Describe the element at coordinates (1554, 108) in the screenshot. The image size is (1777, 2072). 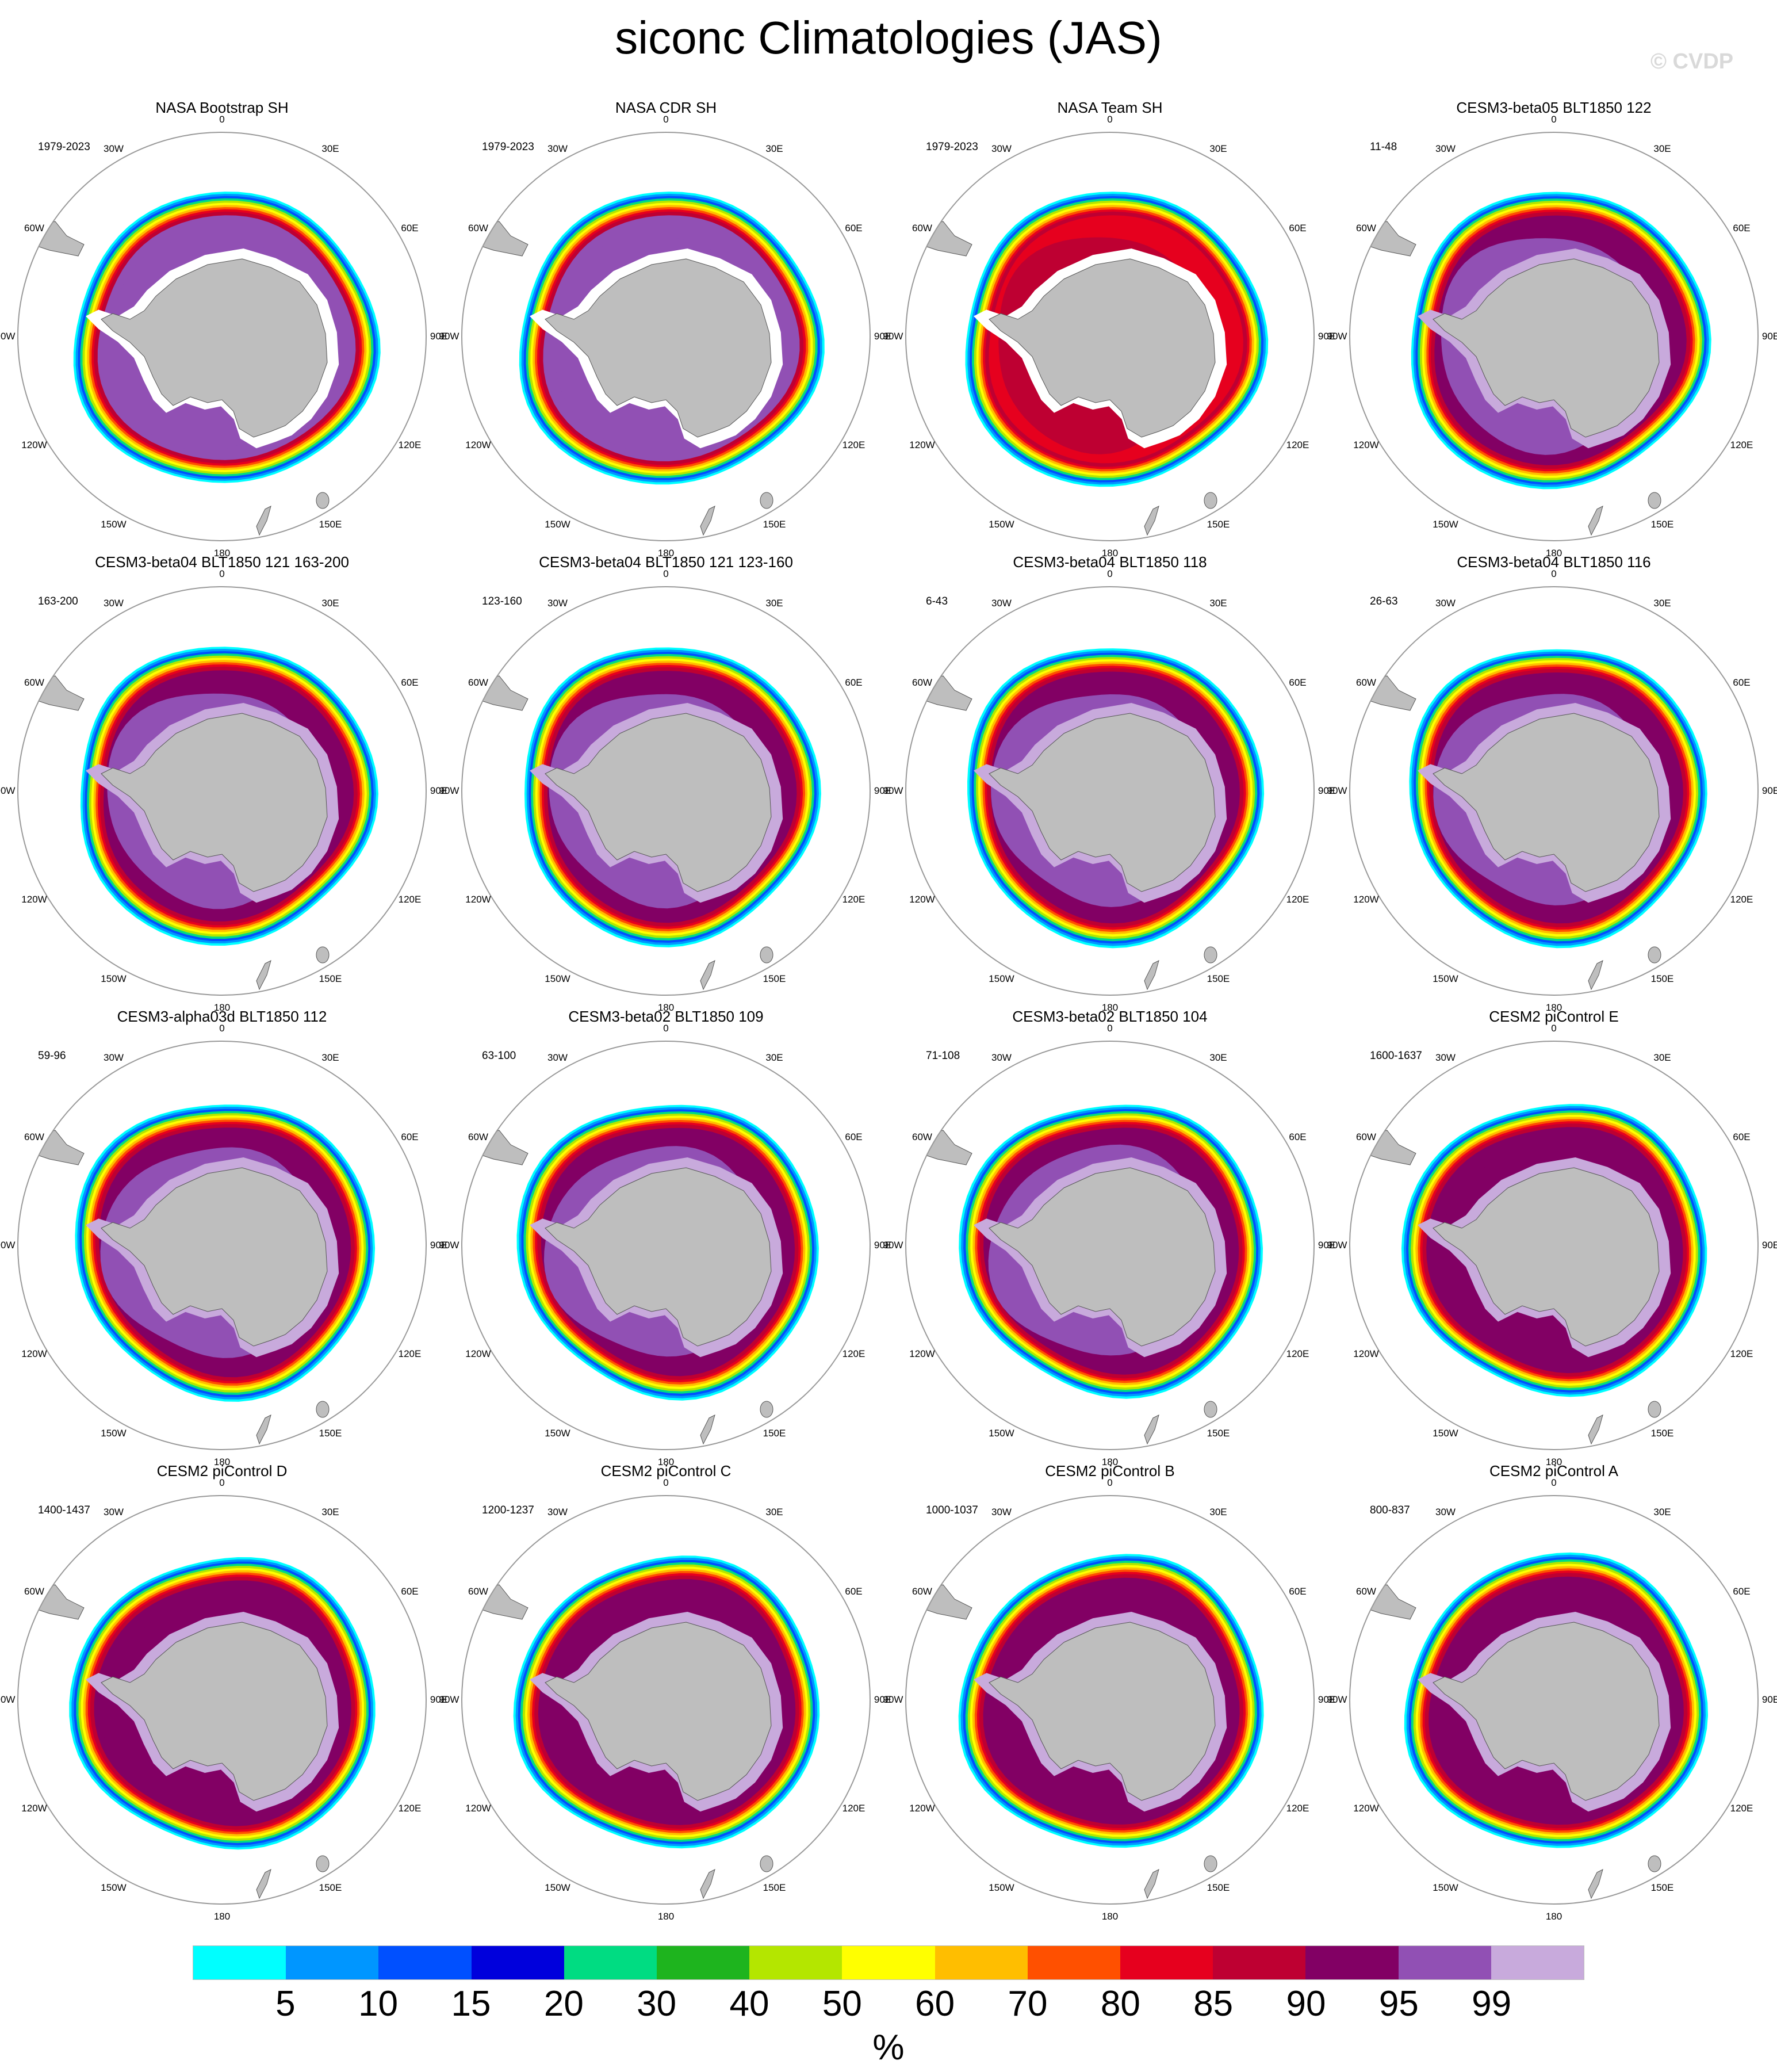
I see `panel-title: CESM3-beta05 BLT1850 122` at that location.